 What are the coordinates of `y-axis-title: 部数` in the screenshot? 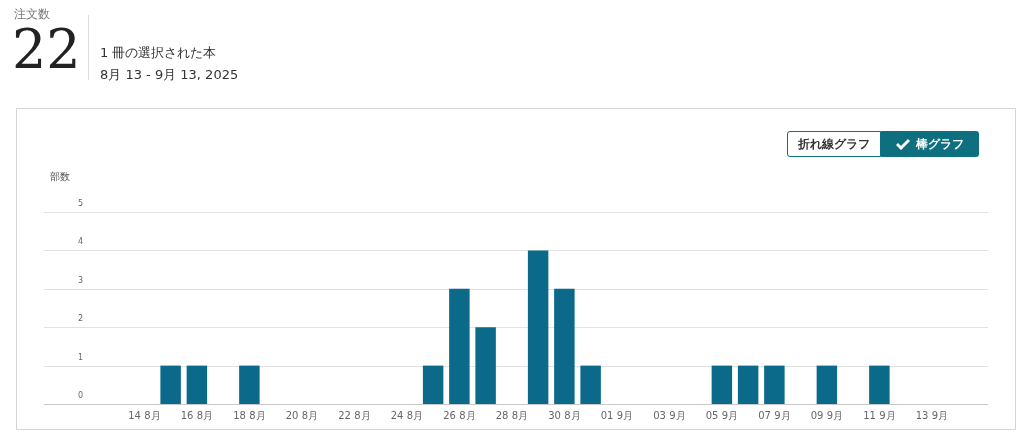 It's located at (60, 177).